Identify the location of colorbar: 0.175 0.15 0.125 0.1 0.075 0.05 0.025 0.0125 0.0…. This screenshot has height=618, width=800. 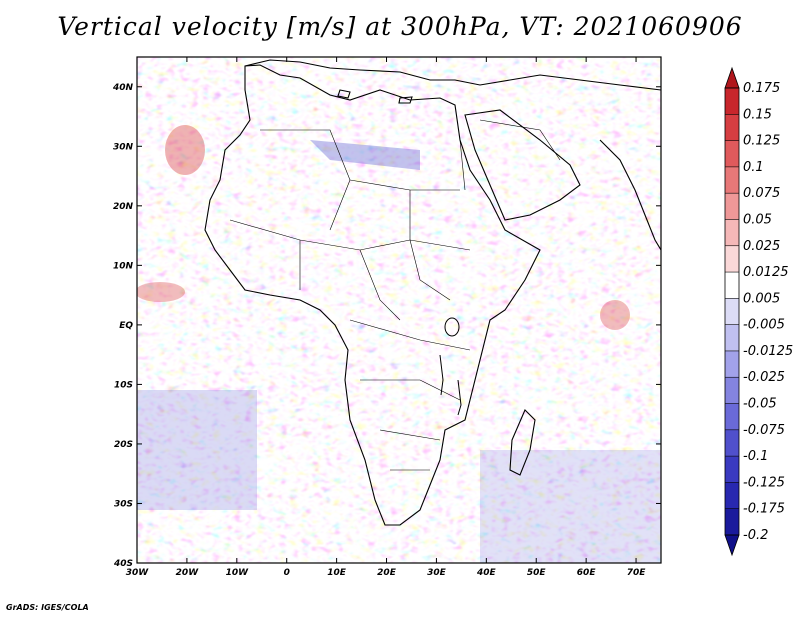
(758, 311).